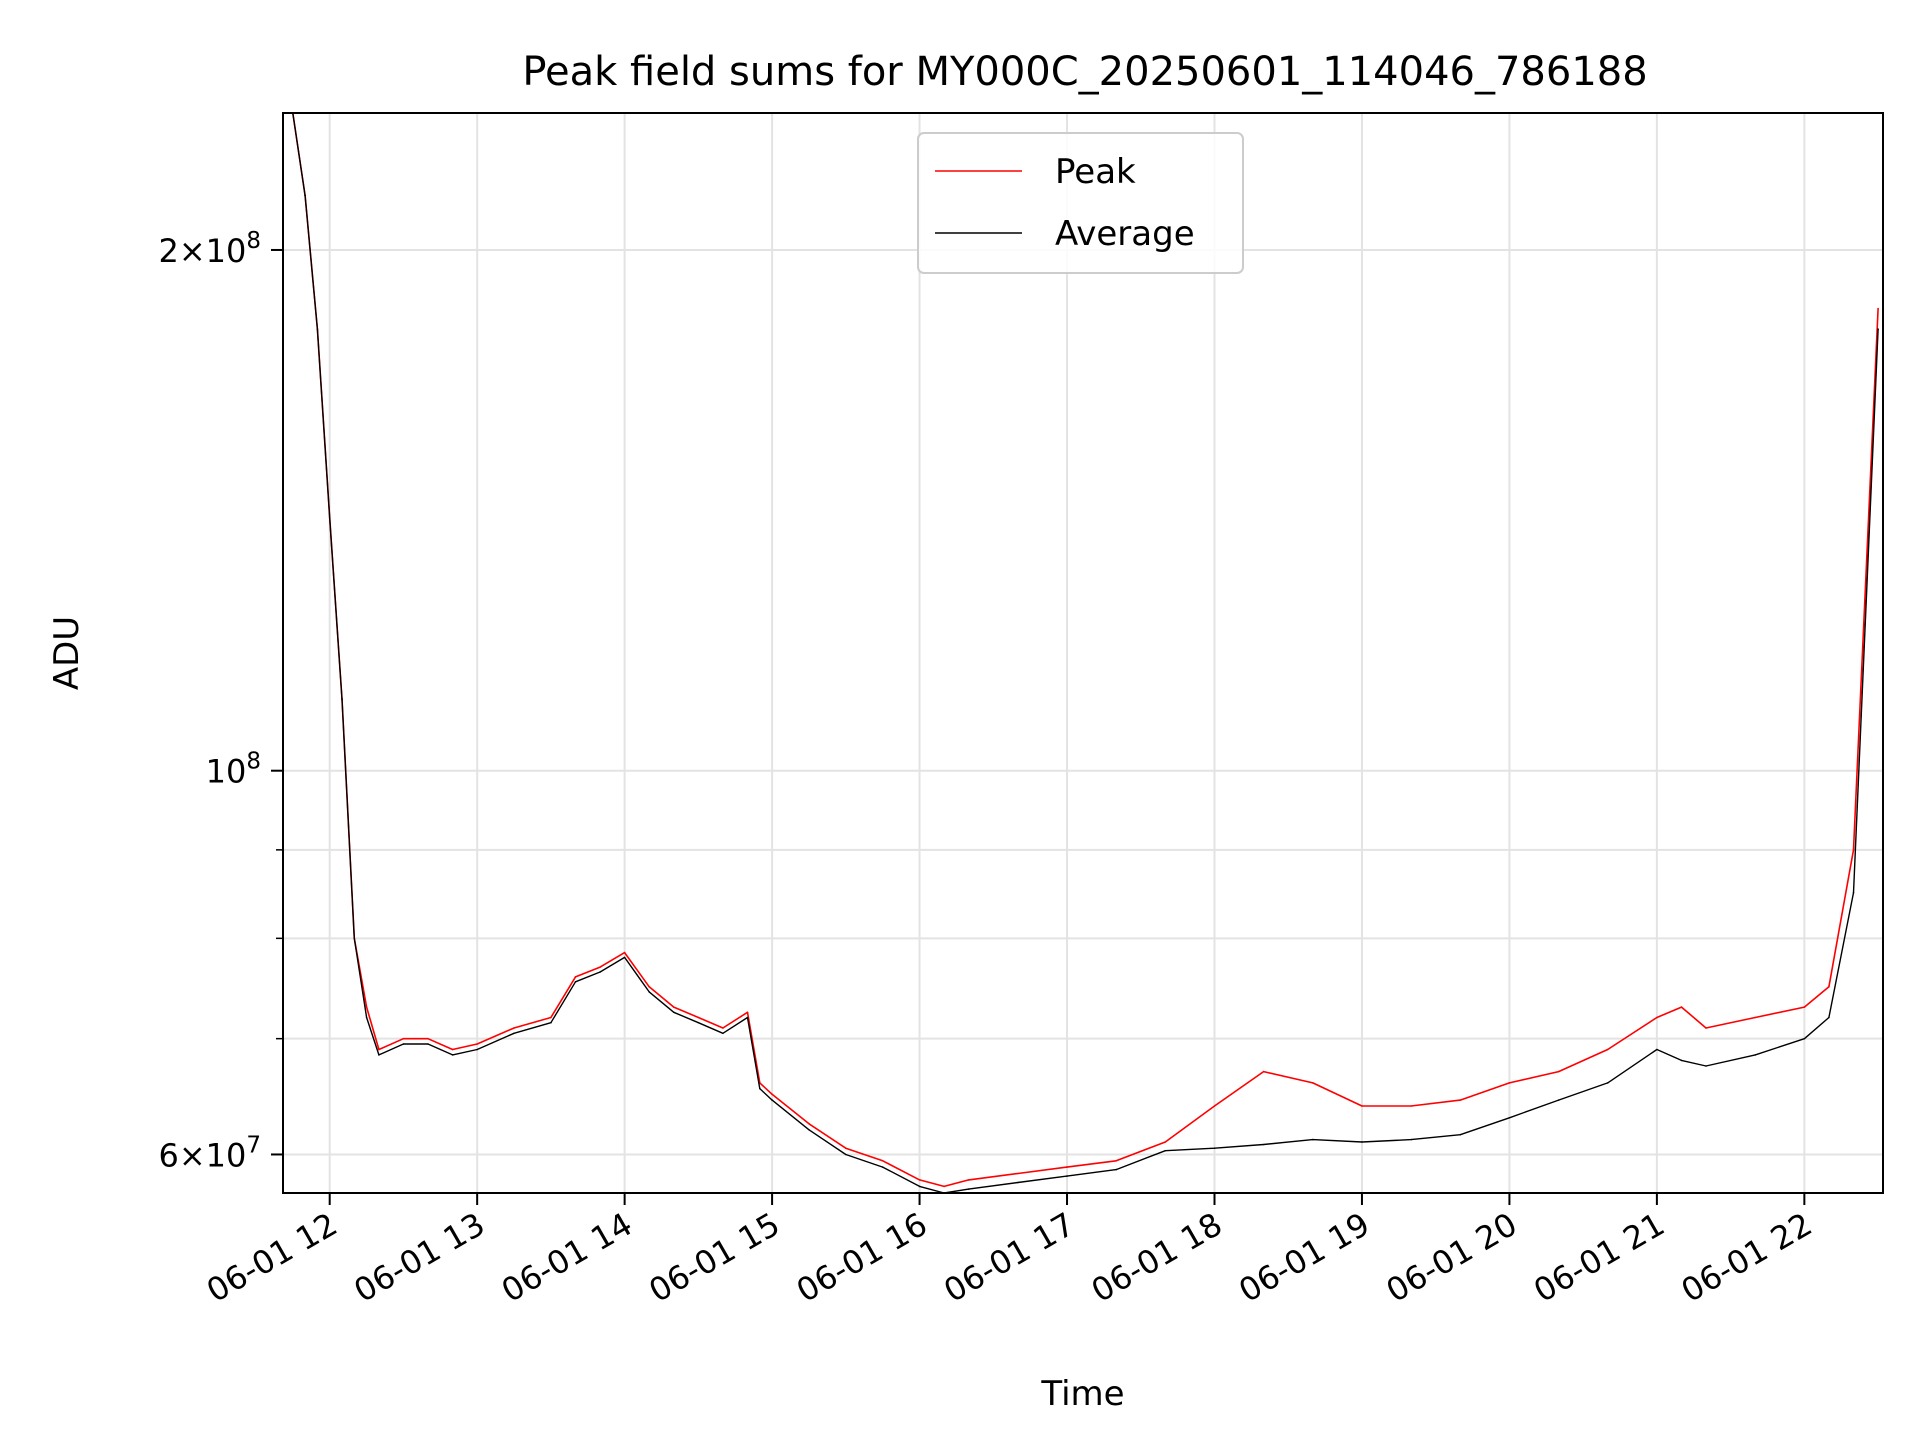  I want to click on legend-label-average: Average, so click(1125, 234).